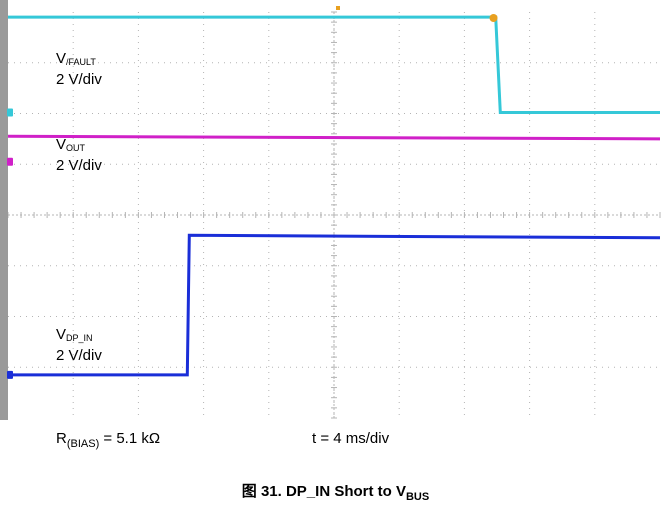  What do you see at coordinates (108, 440) in the screenshot?
I see `r-bias-annotation: R(BIAS) = 5.1 kΩ` at bounding box center [108, 440].